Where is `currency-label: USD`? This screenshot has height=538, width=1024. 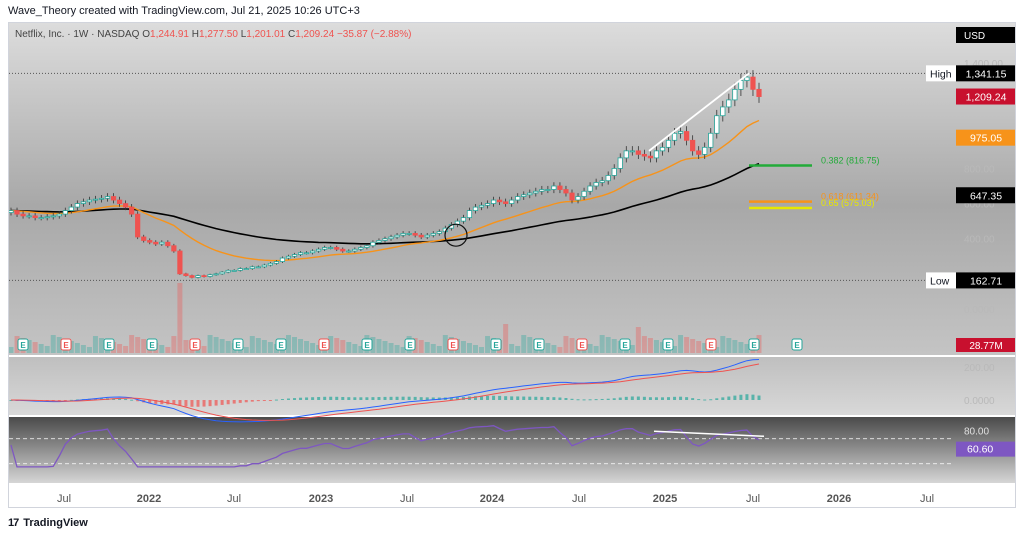 currency-label: USD is located at coordinates (974, 36).